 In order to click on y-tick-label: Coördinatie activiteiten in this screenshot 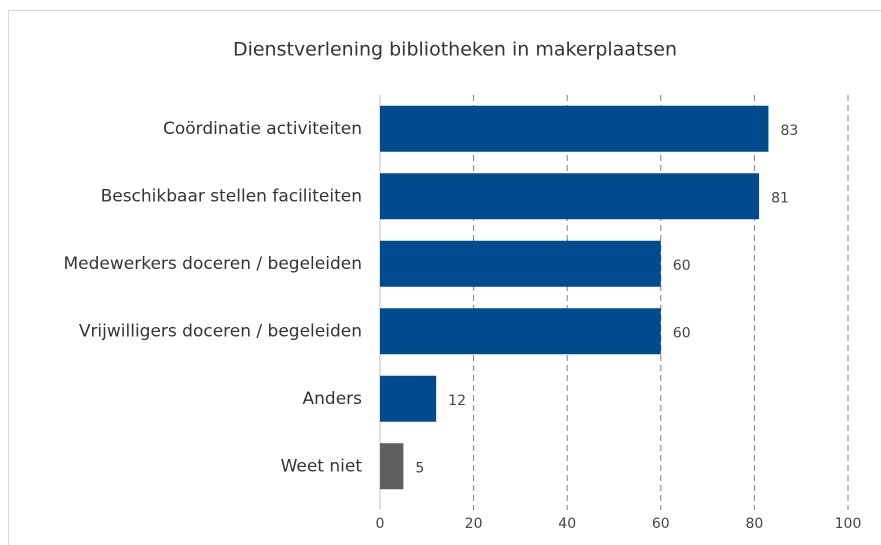, I will do `click(262, 129)`.